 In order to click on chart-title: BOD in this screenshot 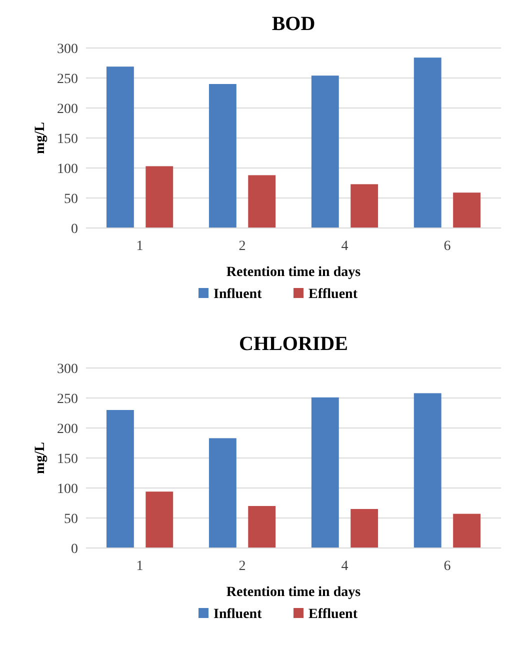, I will do `click(294, 24)`.